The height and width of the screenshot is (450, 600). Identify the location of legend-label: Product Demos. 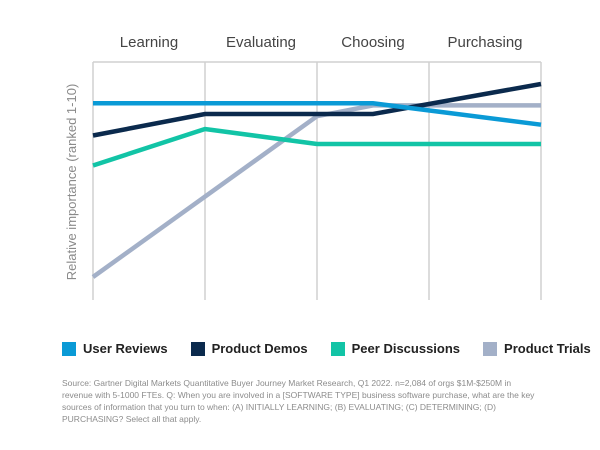
(259, 348).